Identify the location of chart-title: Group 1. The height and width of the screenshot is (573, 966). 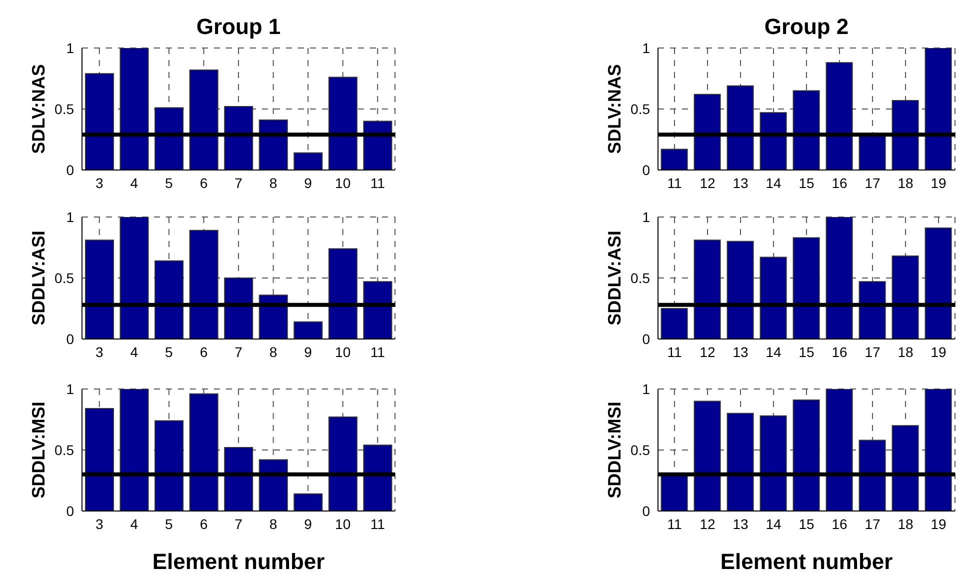
(238, 27).